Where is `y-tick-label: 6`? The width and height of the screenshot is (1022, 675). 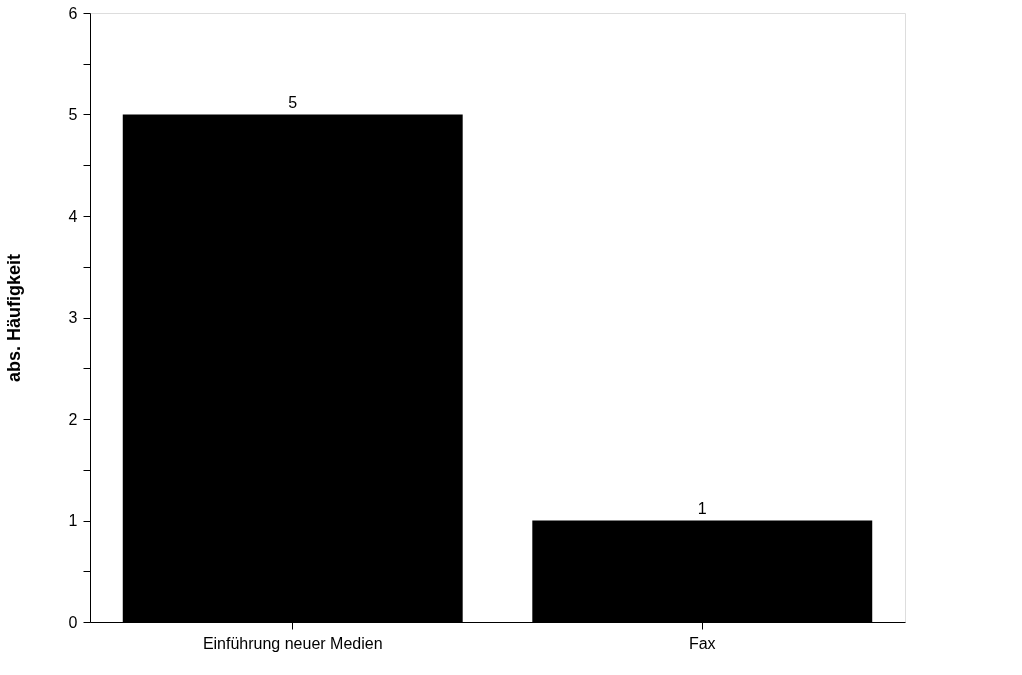
y-tick-label: 6 is located at coordinates (73, 13).